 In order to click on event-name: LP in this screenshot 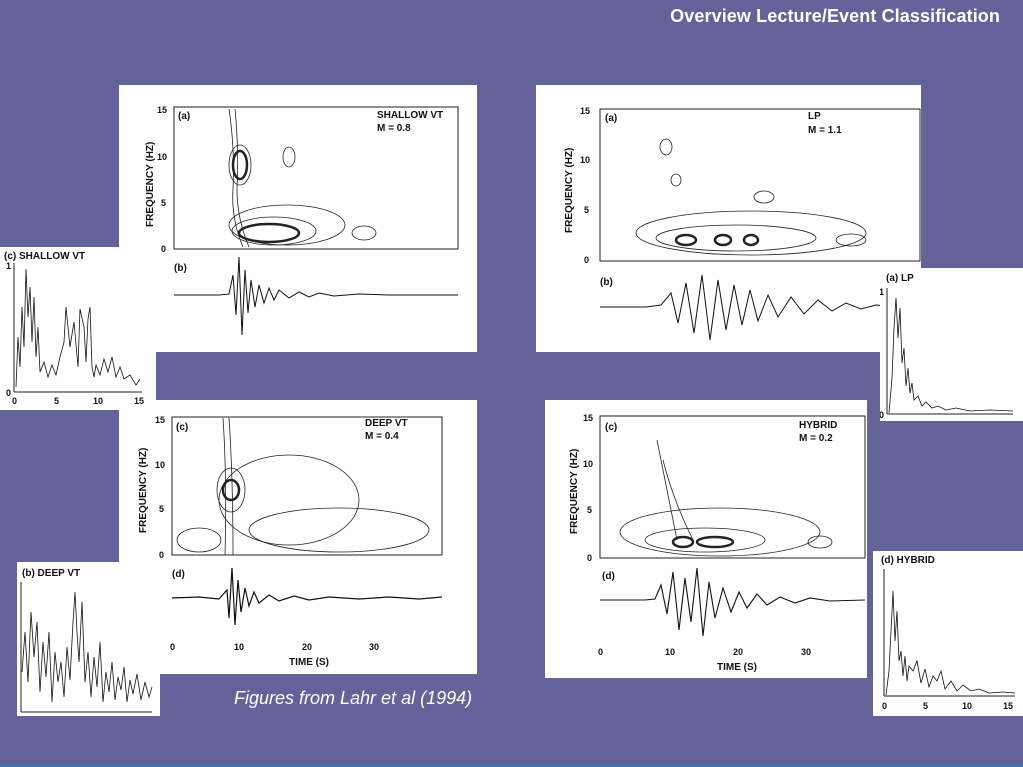, I will do `click(814, 116)`.